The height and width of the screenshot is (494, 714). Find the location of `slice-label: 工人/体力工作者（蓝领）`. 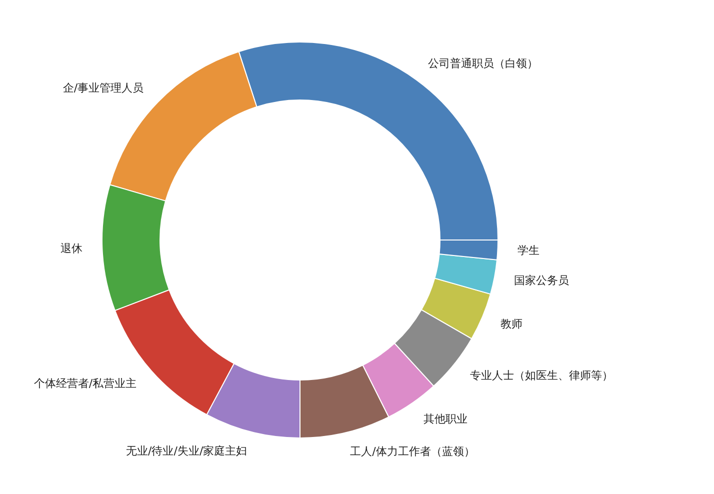

slice-label: 工人/体力工作者（蓝领） is located at coordinates (412, 451).